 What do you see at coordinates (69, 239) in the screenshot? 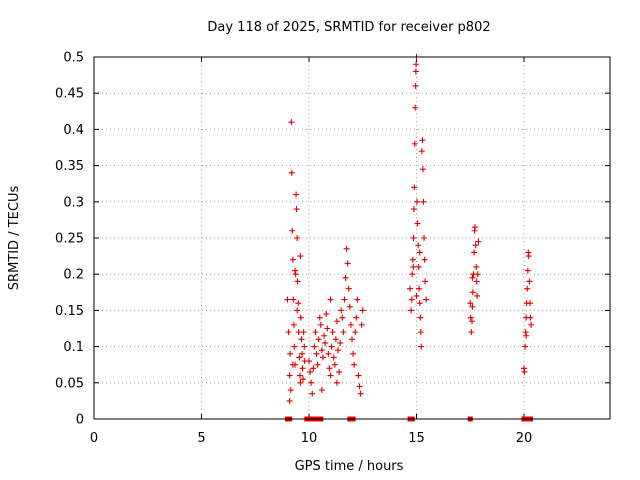
I see `y-tick-label: 0.25` at bounding box center [69, 239].